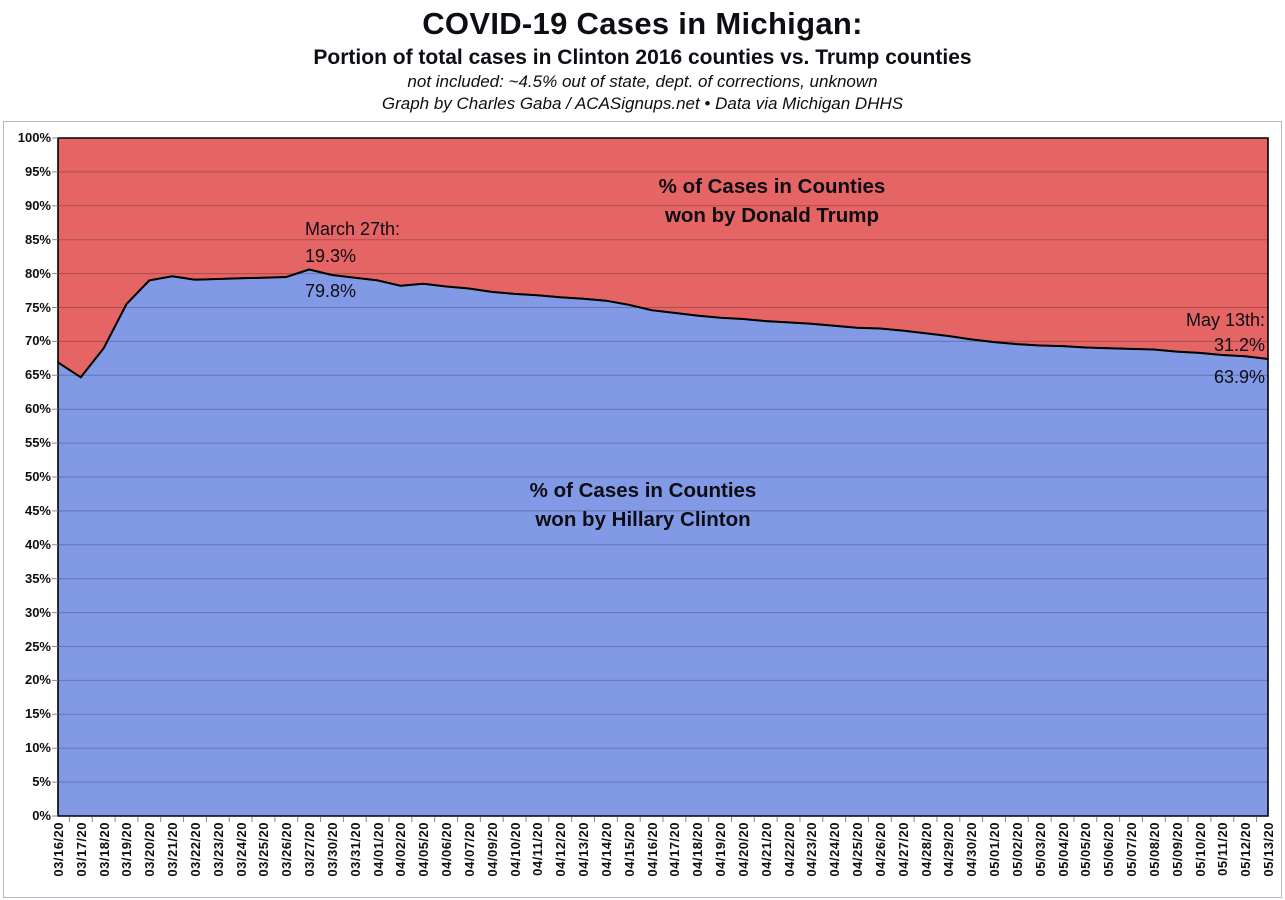 Image resolution: width=1285 pixels, height=900 pixels. What do you see at coordinates (37, 375) in the screenshot?
I see `y-tick-label: 65%` at bounding box center [37, 375].